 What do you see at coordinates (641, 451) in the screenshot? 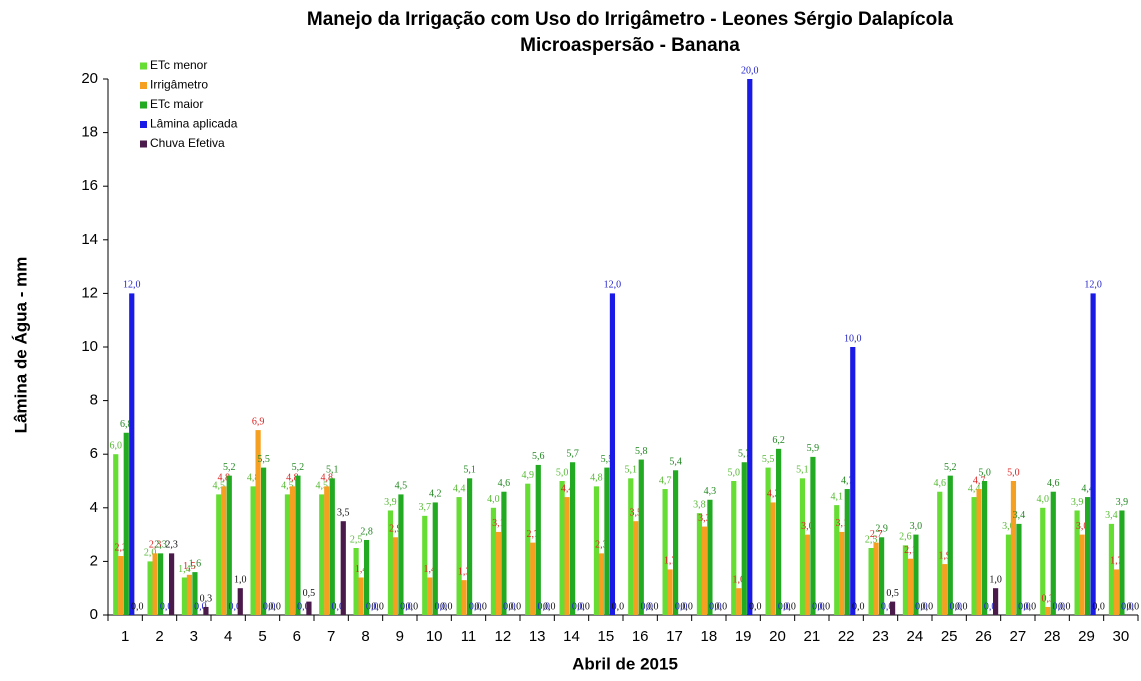
I see `value-label: 5,8` at bounding box center [641, 451].